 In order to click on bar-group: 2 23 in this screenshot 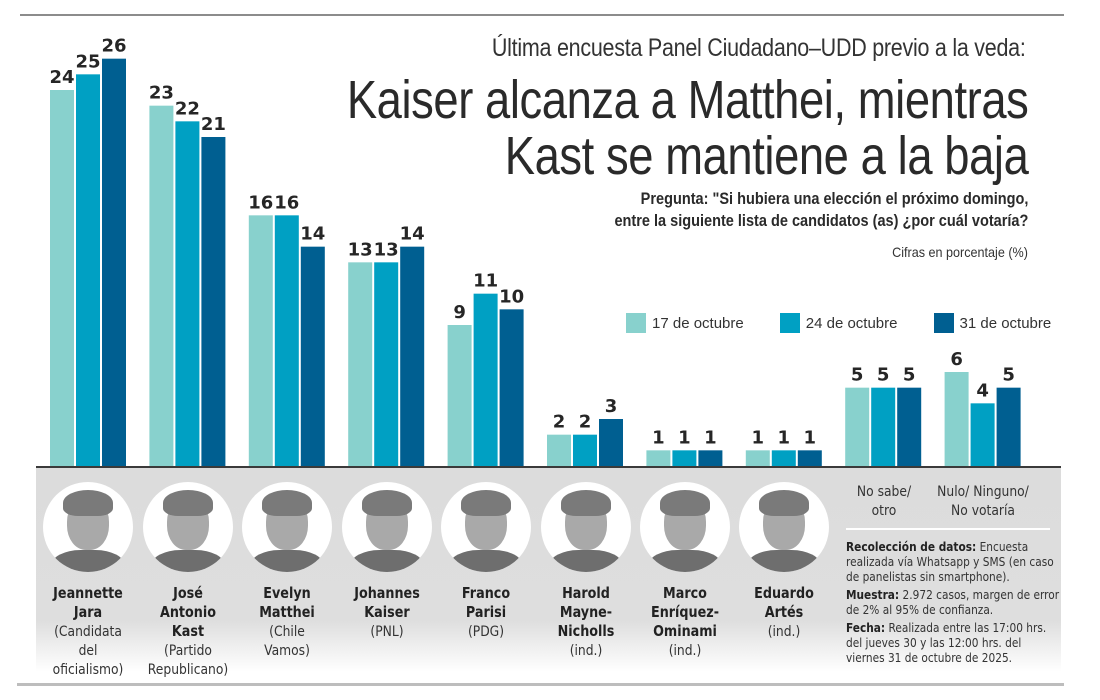, I will do `click(585, 431)`.